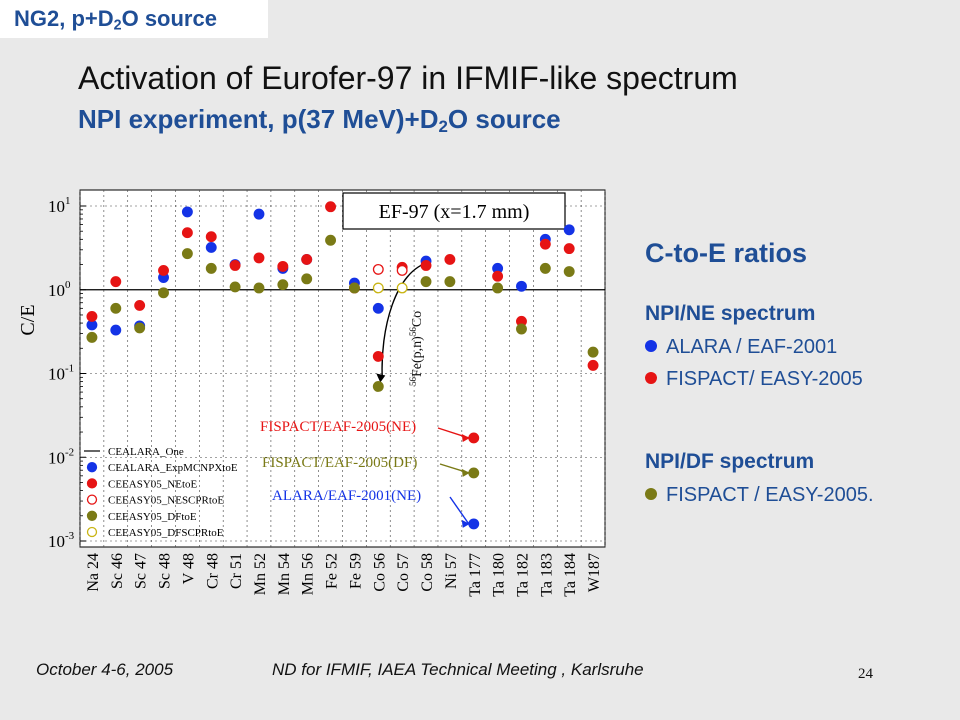 This screenshot has width=960, height=720. I want to click on header-tag-text: NG2, p+D, so click(64, 18).